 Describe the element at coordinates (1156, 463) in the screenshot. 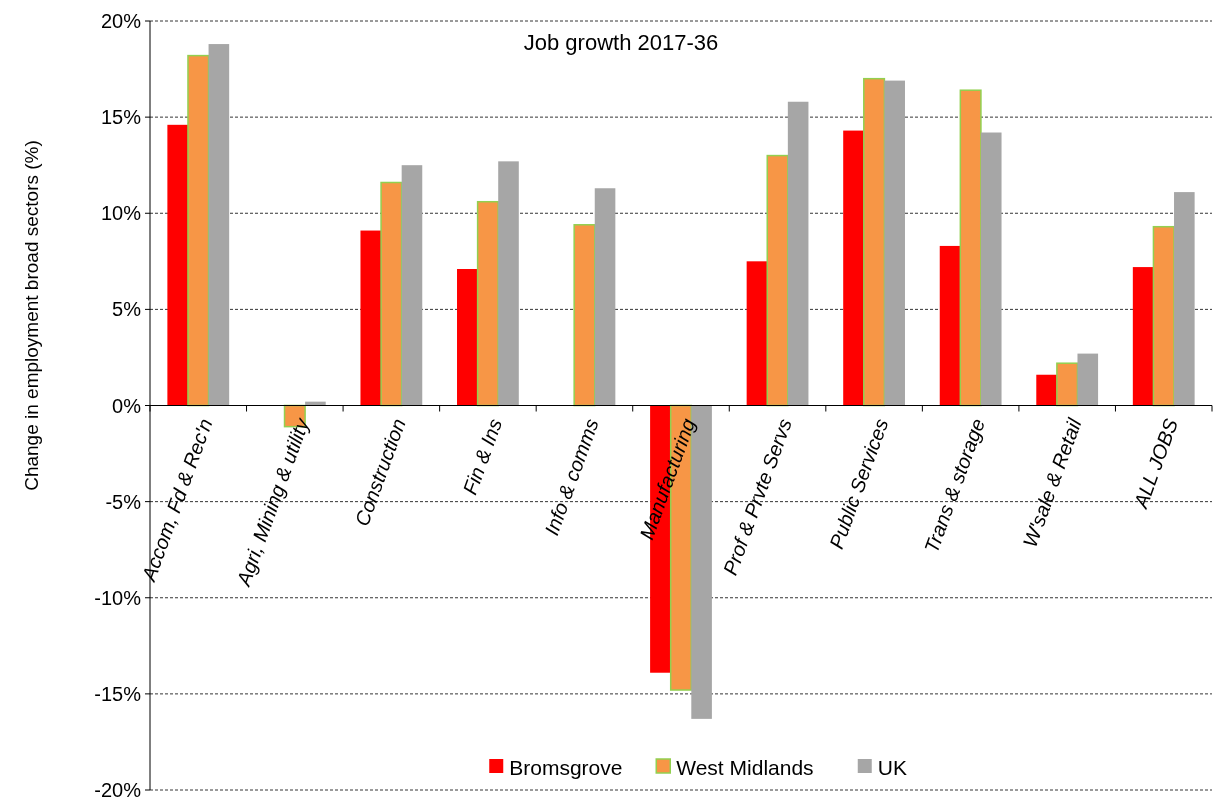

I see `x-tick-label: ALL JOBS` at that location.